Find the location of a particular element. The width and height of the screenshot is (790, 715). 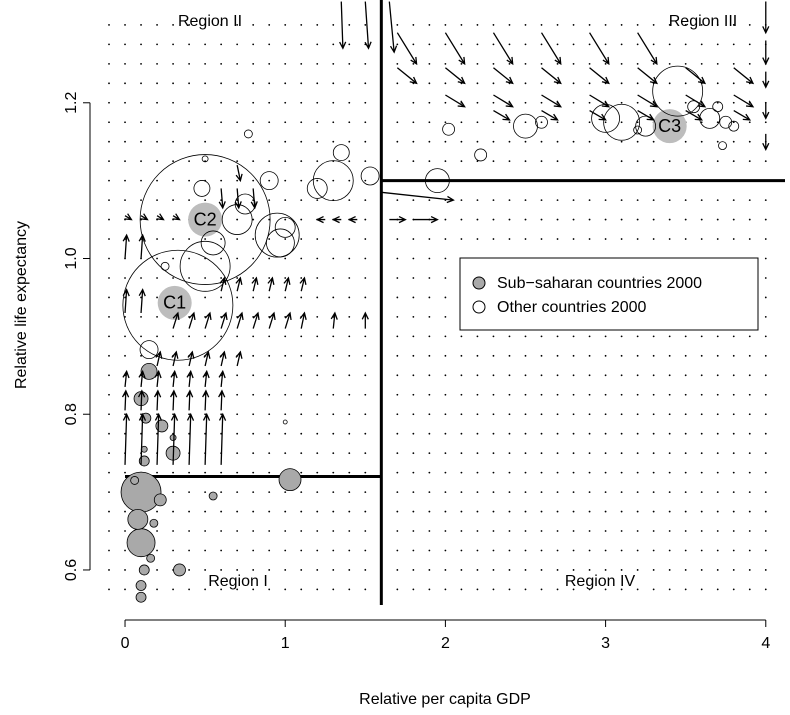

cluster-label: C3 is located at coordinates (669, 126).